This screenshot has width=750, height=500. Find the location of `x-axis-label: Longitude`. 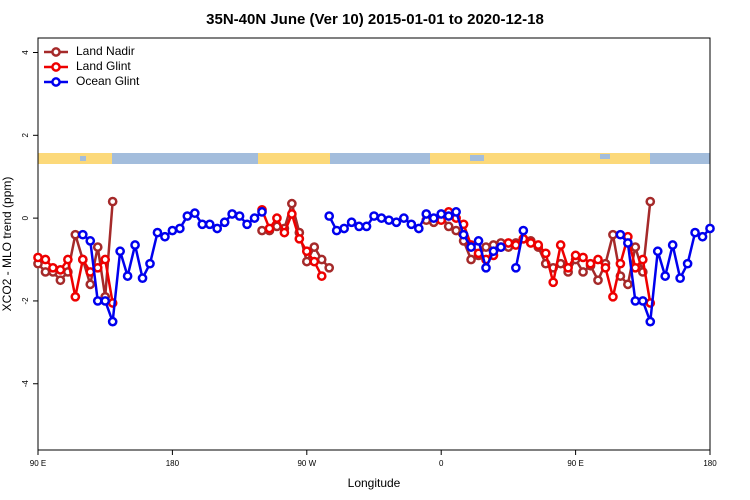

x-axis-label: Longitude is located at coordinates (374, 483).